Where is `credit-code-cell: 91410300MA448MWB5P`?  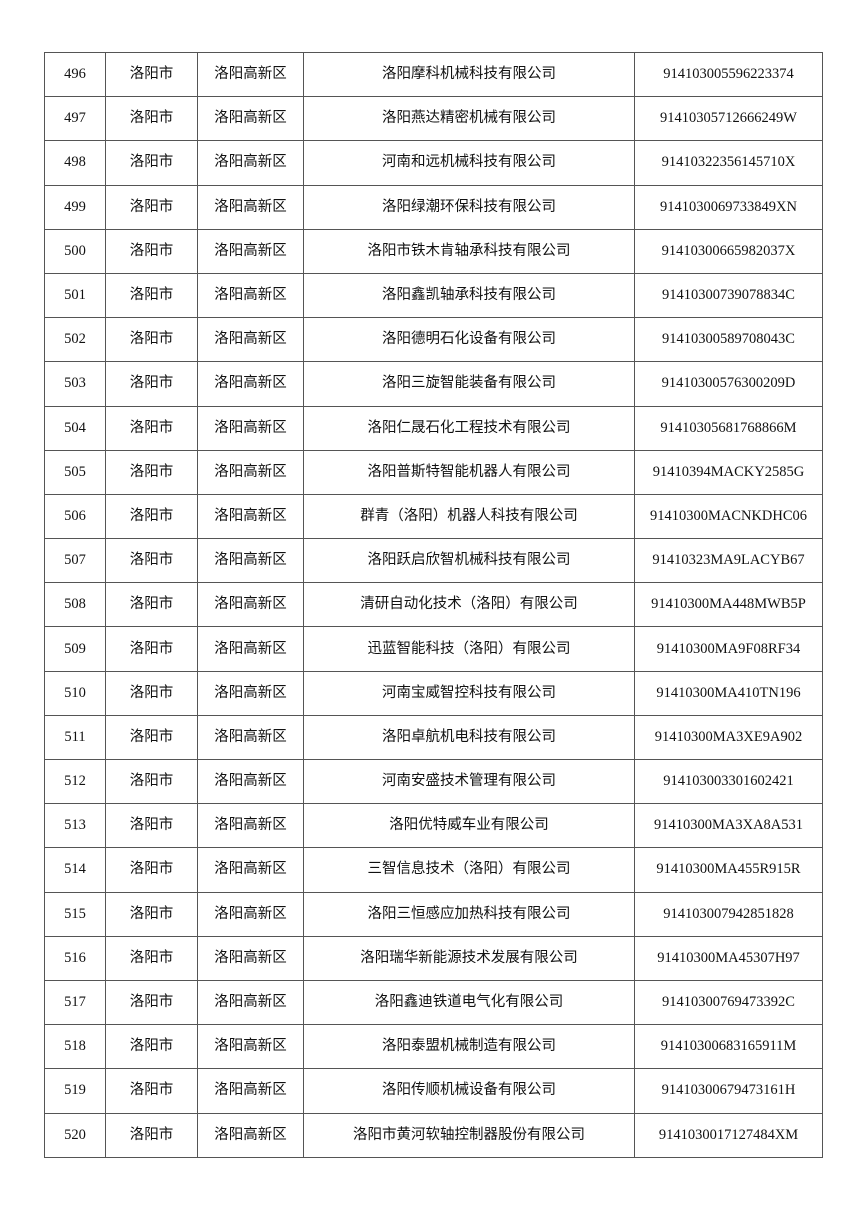
credit-code-cell: 91410300MA448MWB5P is located at coordinates (728, 605).